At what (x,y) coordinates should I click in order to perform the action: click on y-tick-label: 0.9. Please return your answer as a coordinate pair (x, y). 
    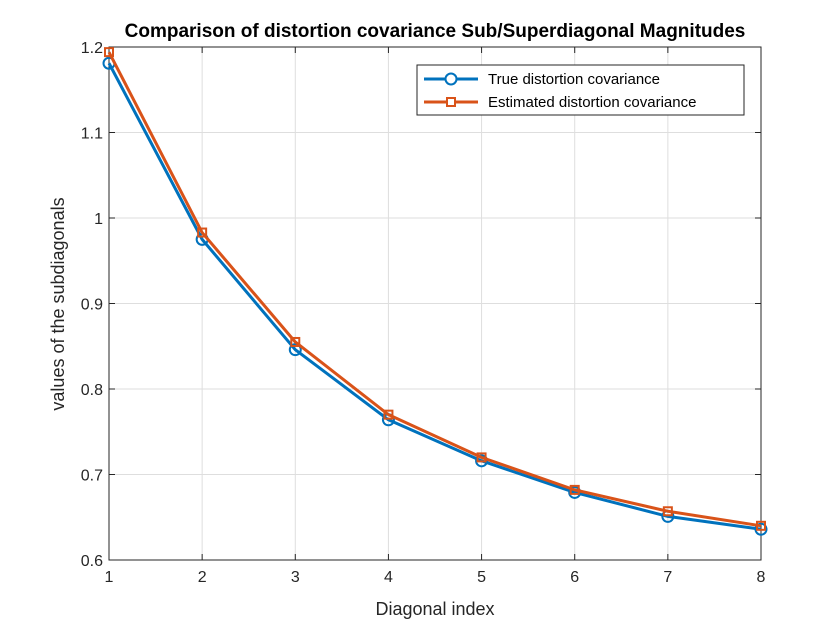
    Looking at the image, I should click on (92, 305).